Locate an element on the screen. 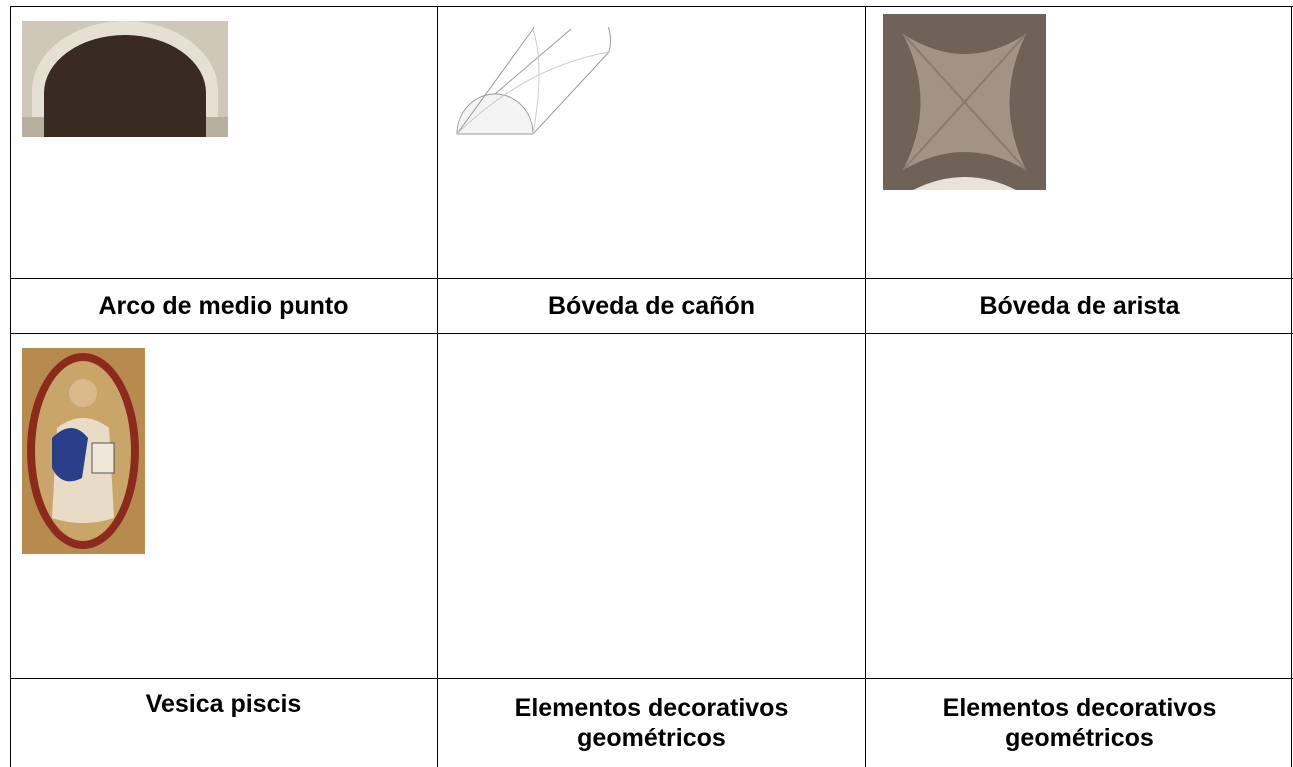  cell-label: Bóveda de arista is located at coordinates (1079, 306).